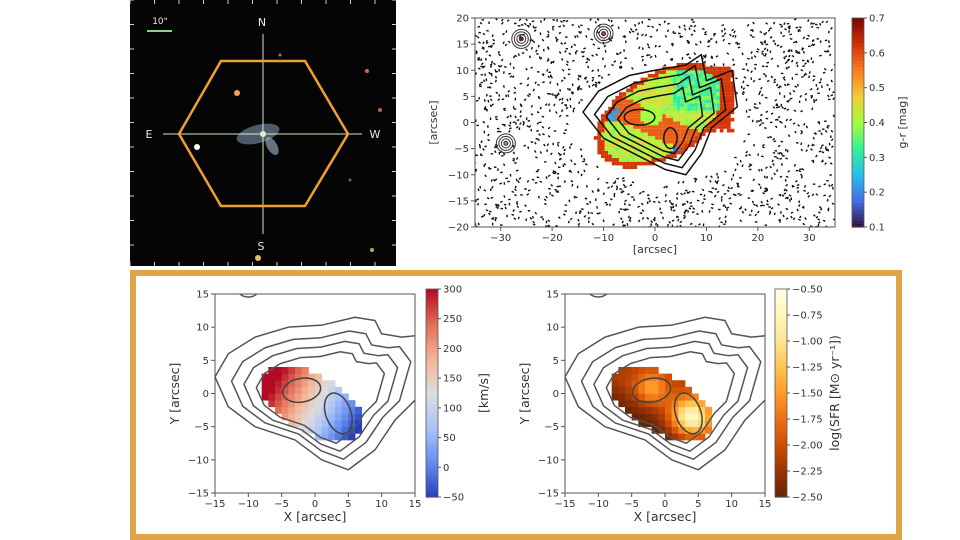 The height and width of the screenshot is (540, 960). I want to click on y-tick-label: −5, so click(551, 427).